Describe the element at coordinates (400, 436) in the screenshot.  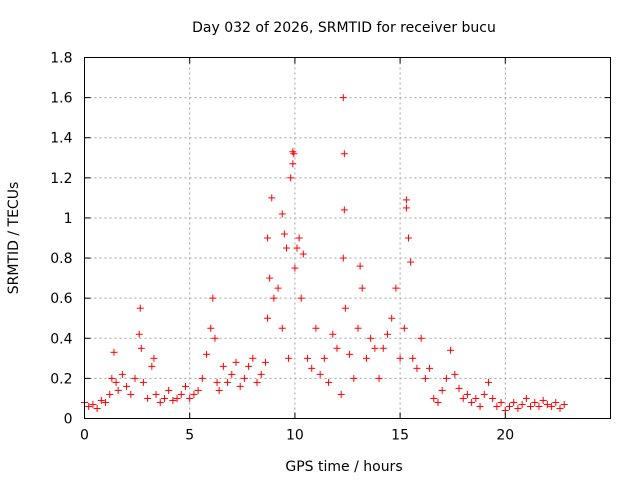
I see `x-tick-label: 15` at that location.